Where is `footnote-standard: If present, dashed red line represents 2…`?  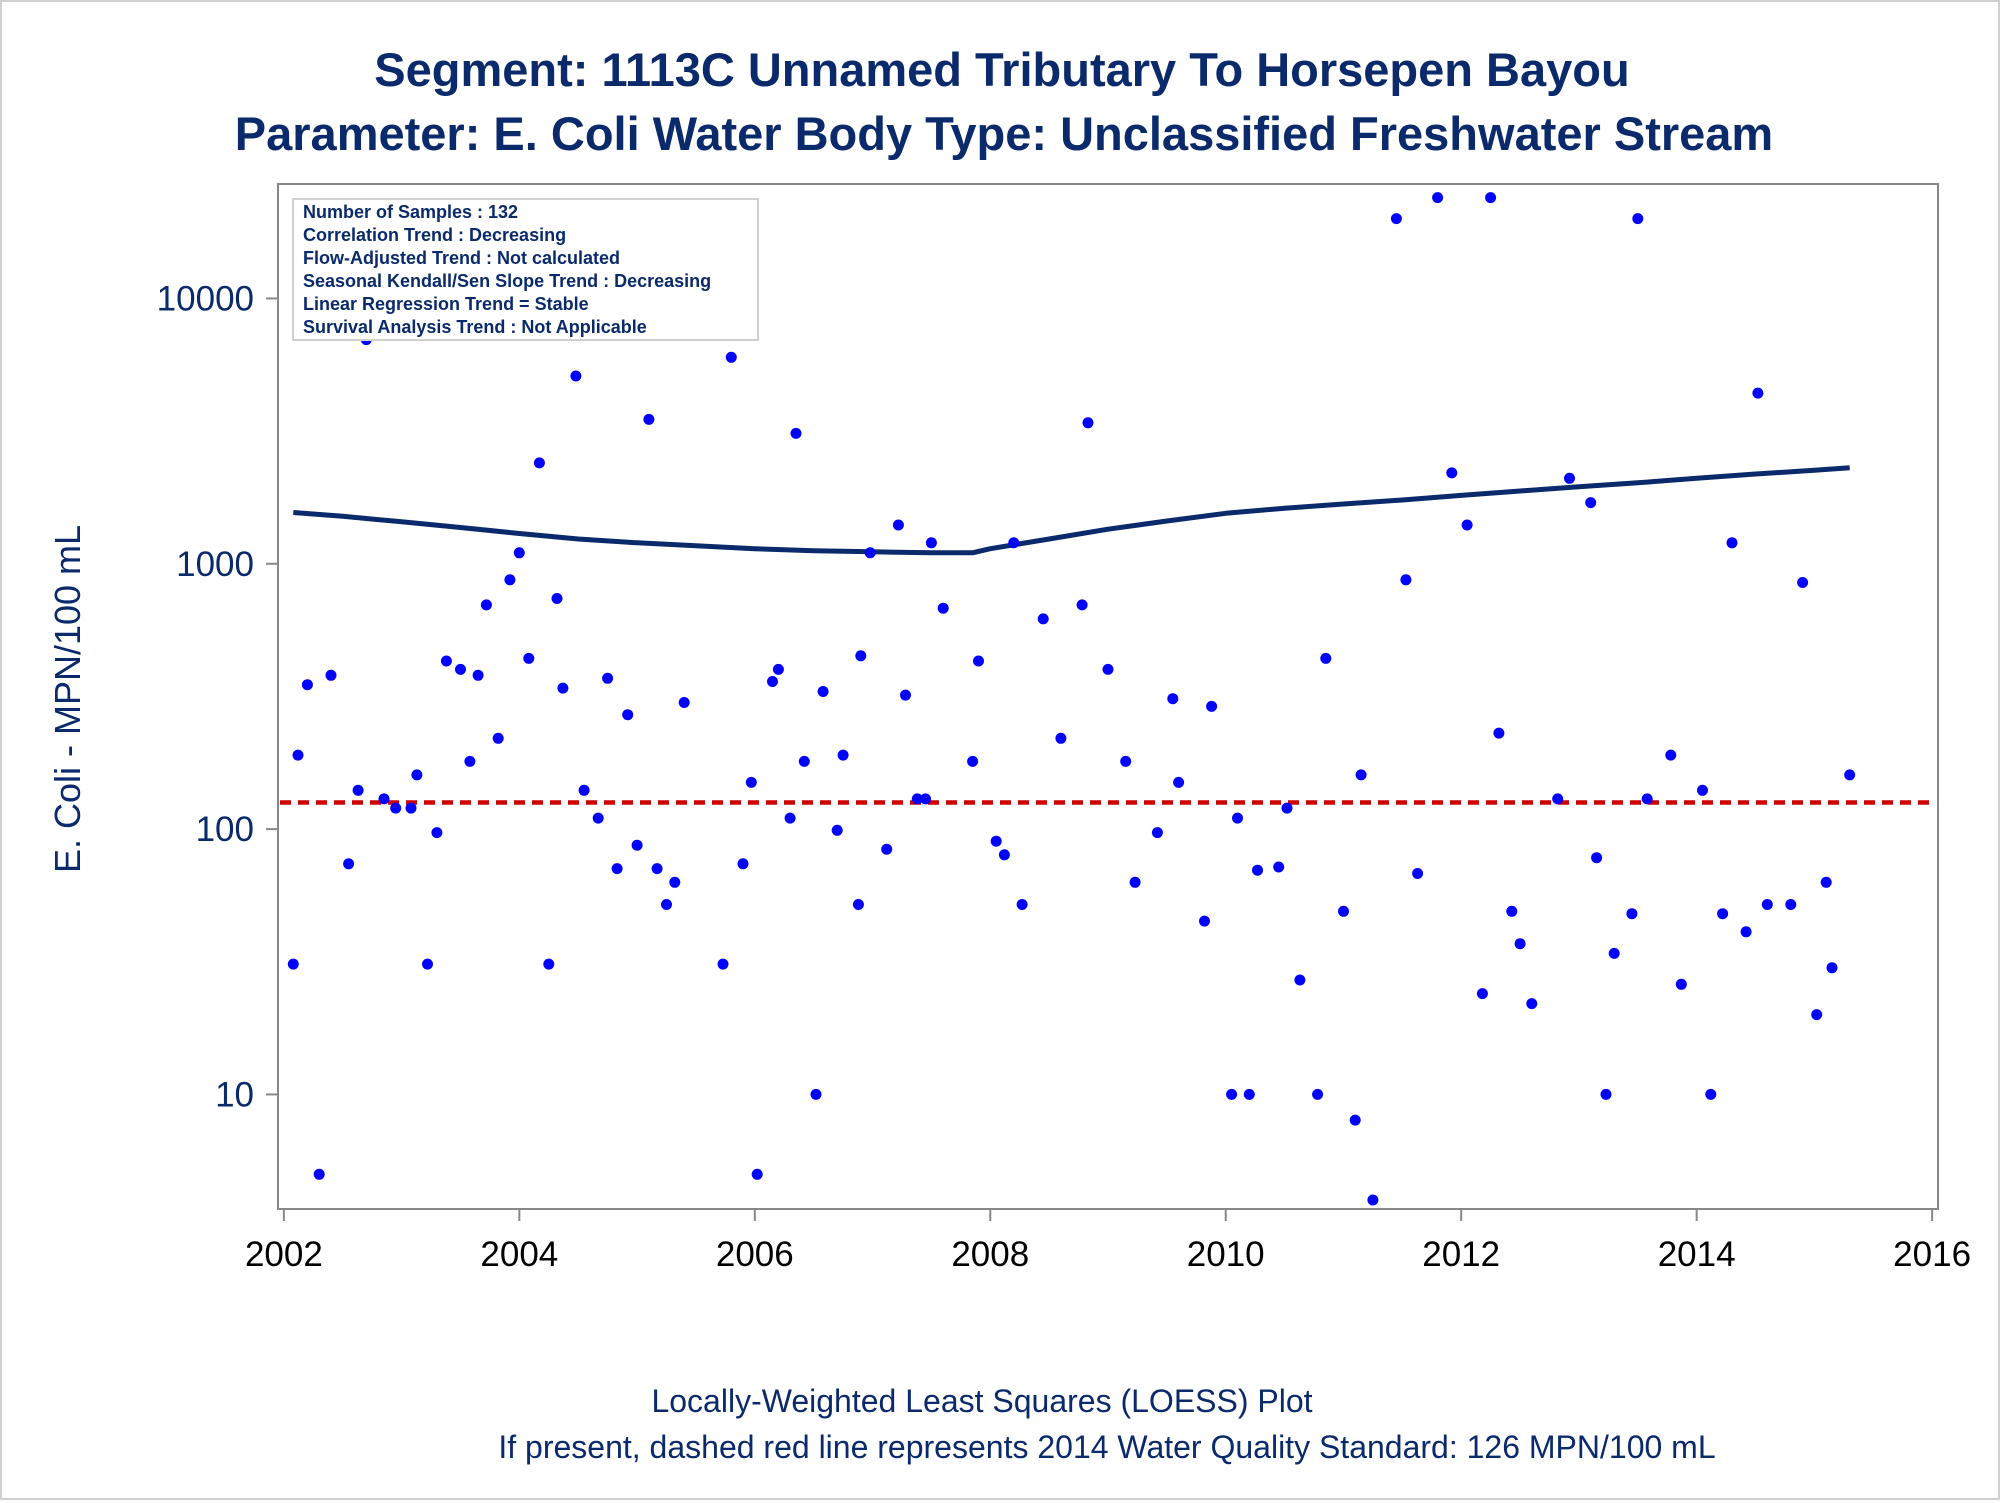
footnote-standard: If present, dashed red line represents 2… is located at coordinates (1106, 1447).